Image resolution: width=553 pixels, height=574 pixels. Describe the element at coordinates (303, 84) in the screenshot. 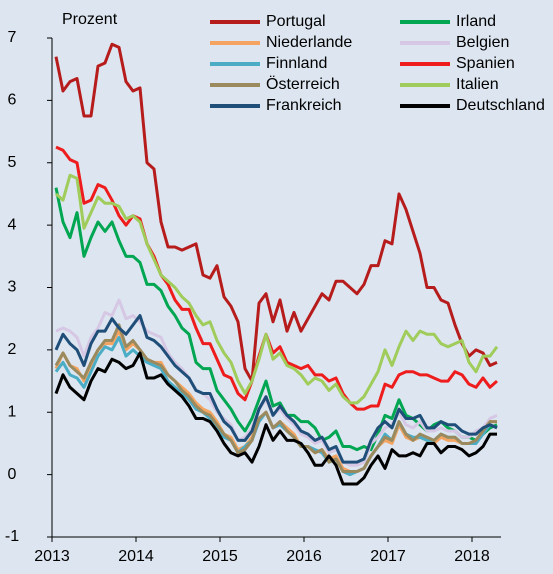

I see `legend-label: Österreich` at that location.